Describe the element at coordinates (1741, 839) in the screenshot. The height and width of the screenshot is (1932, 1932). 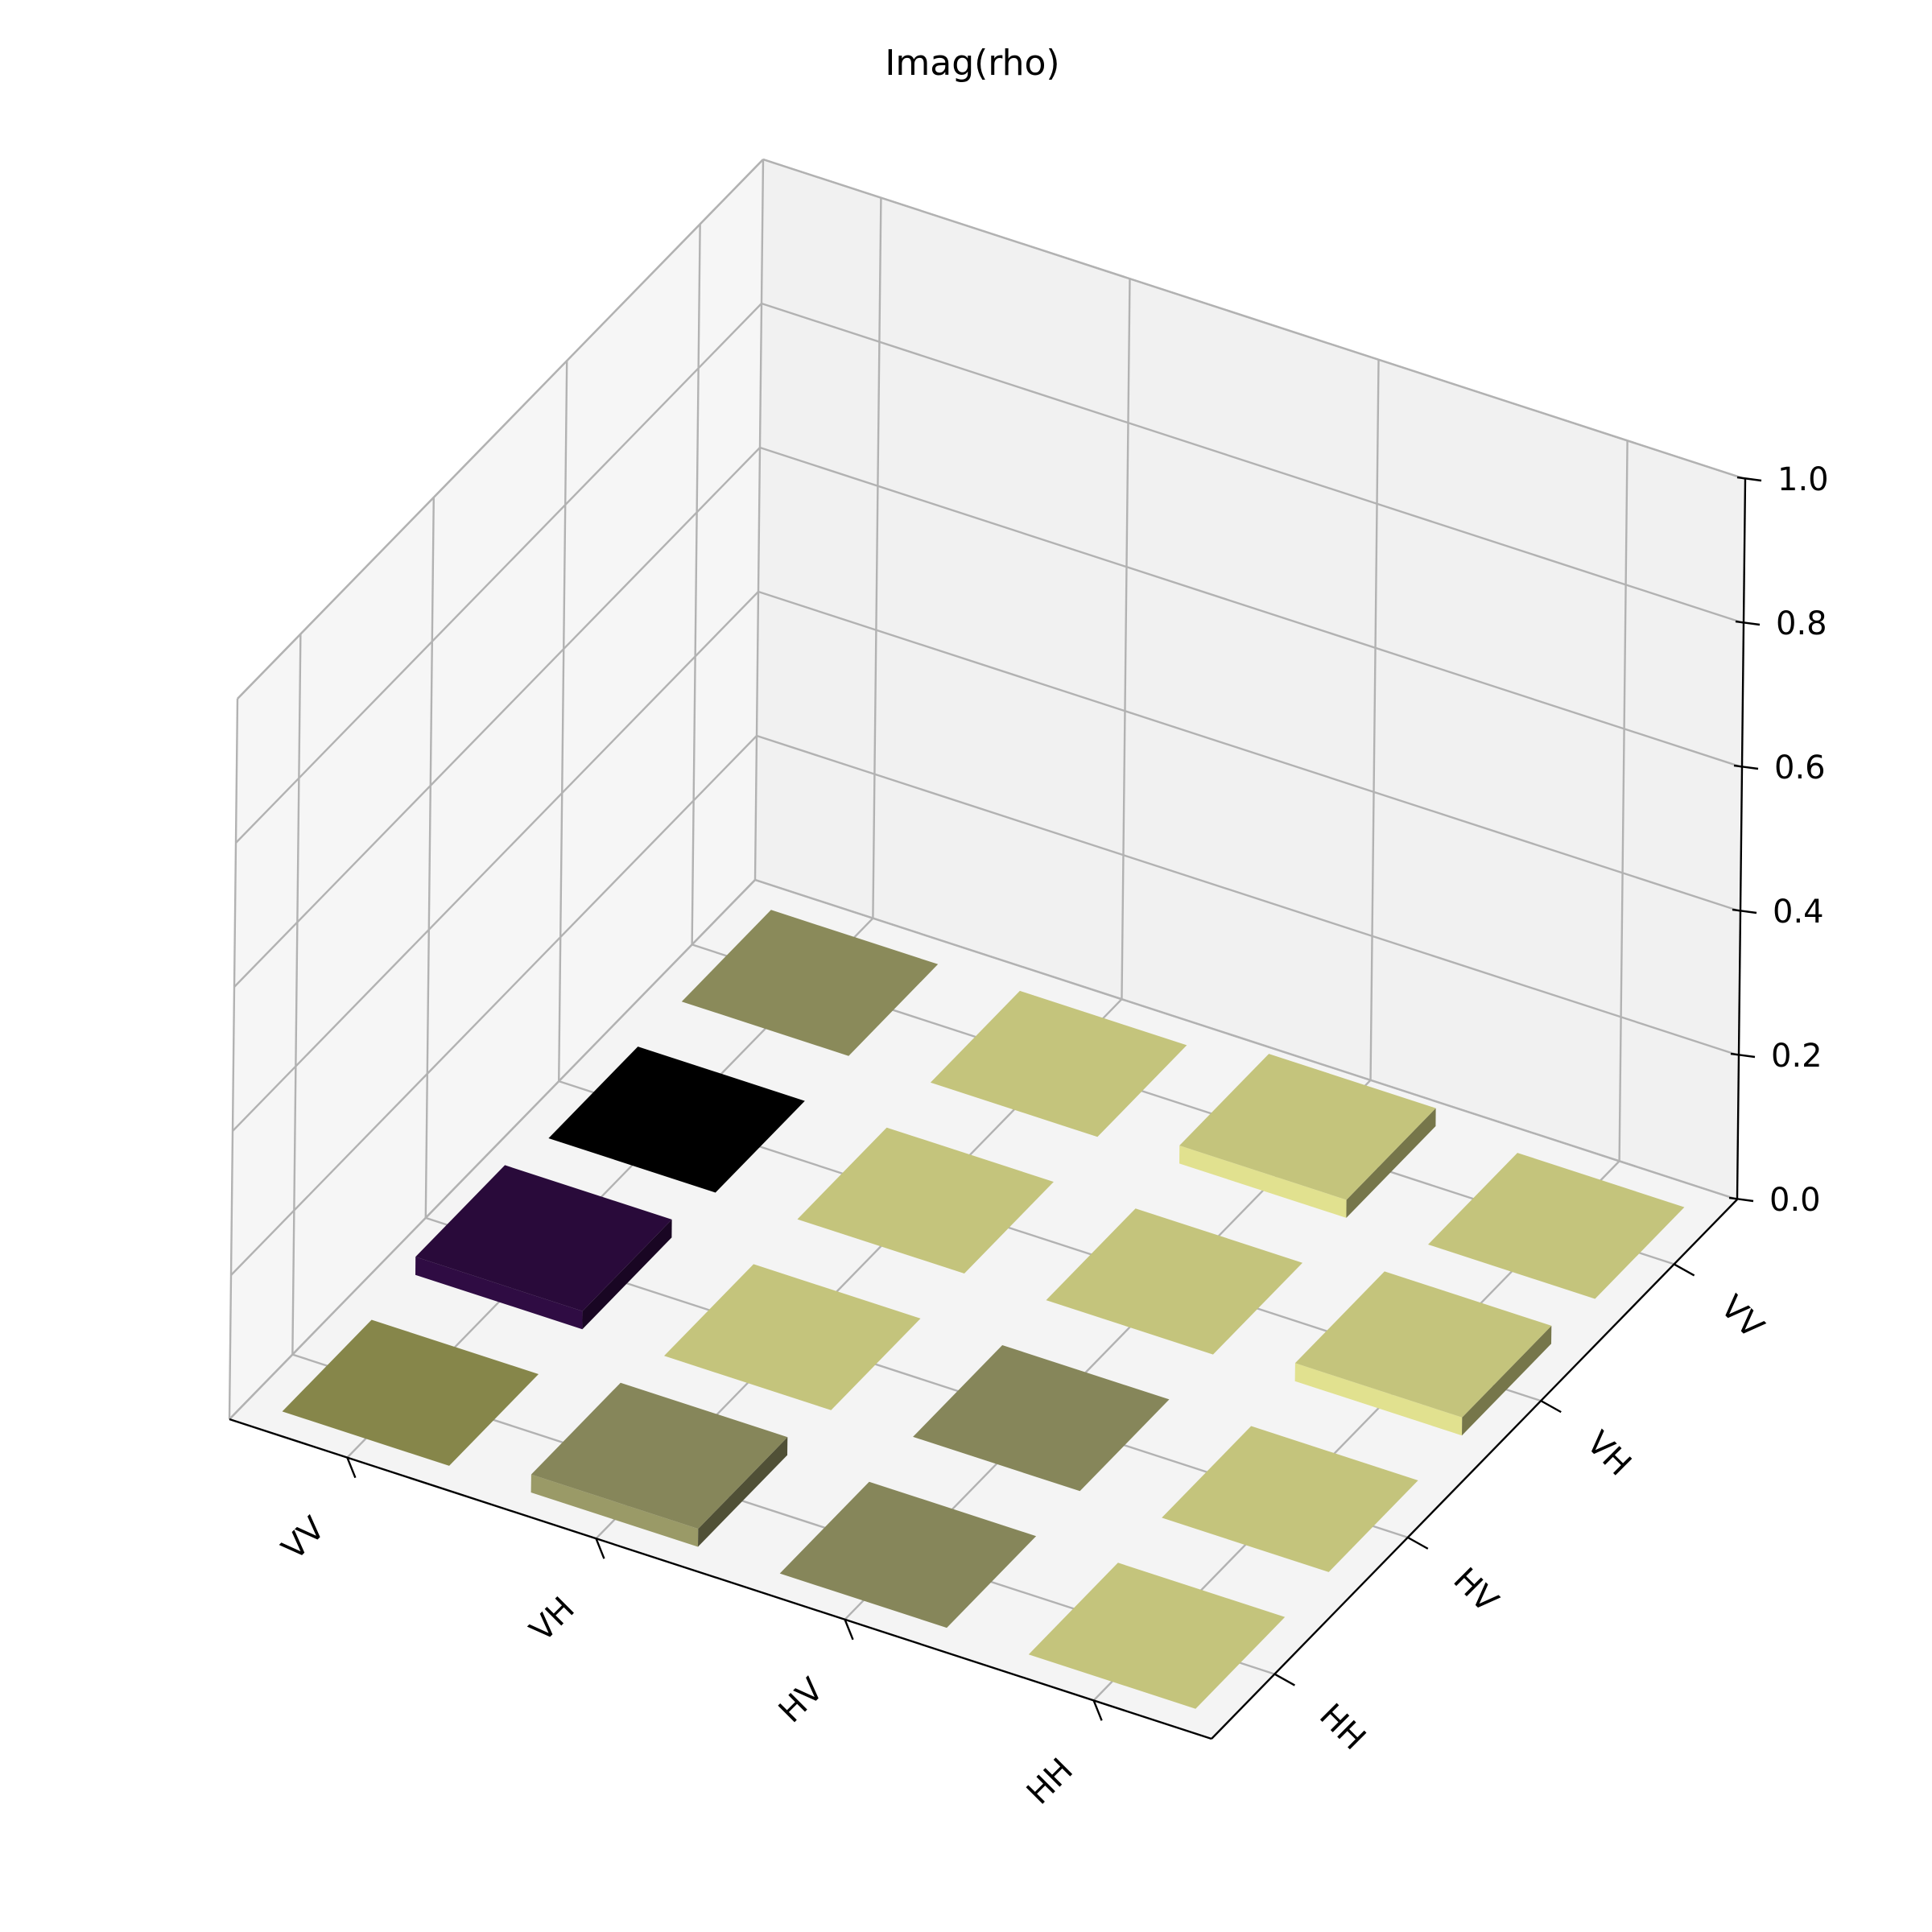
I see `z-axis-line` at that location.